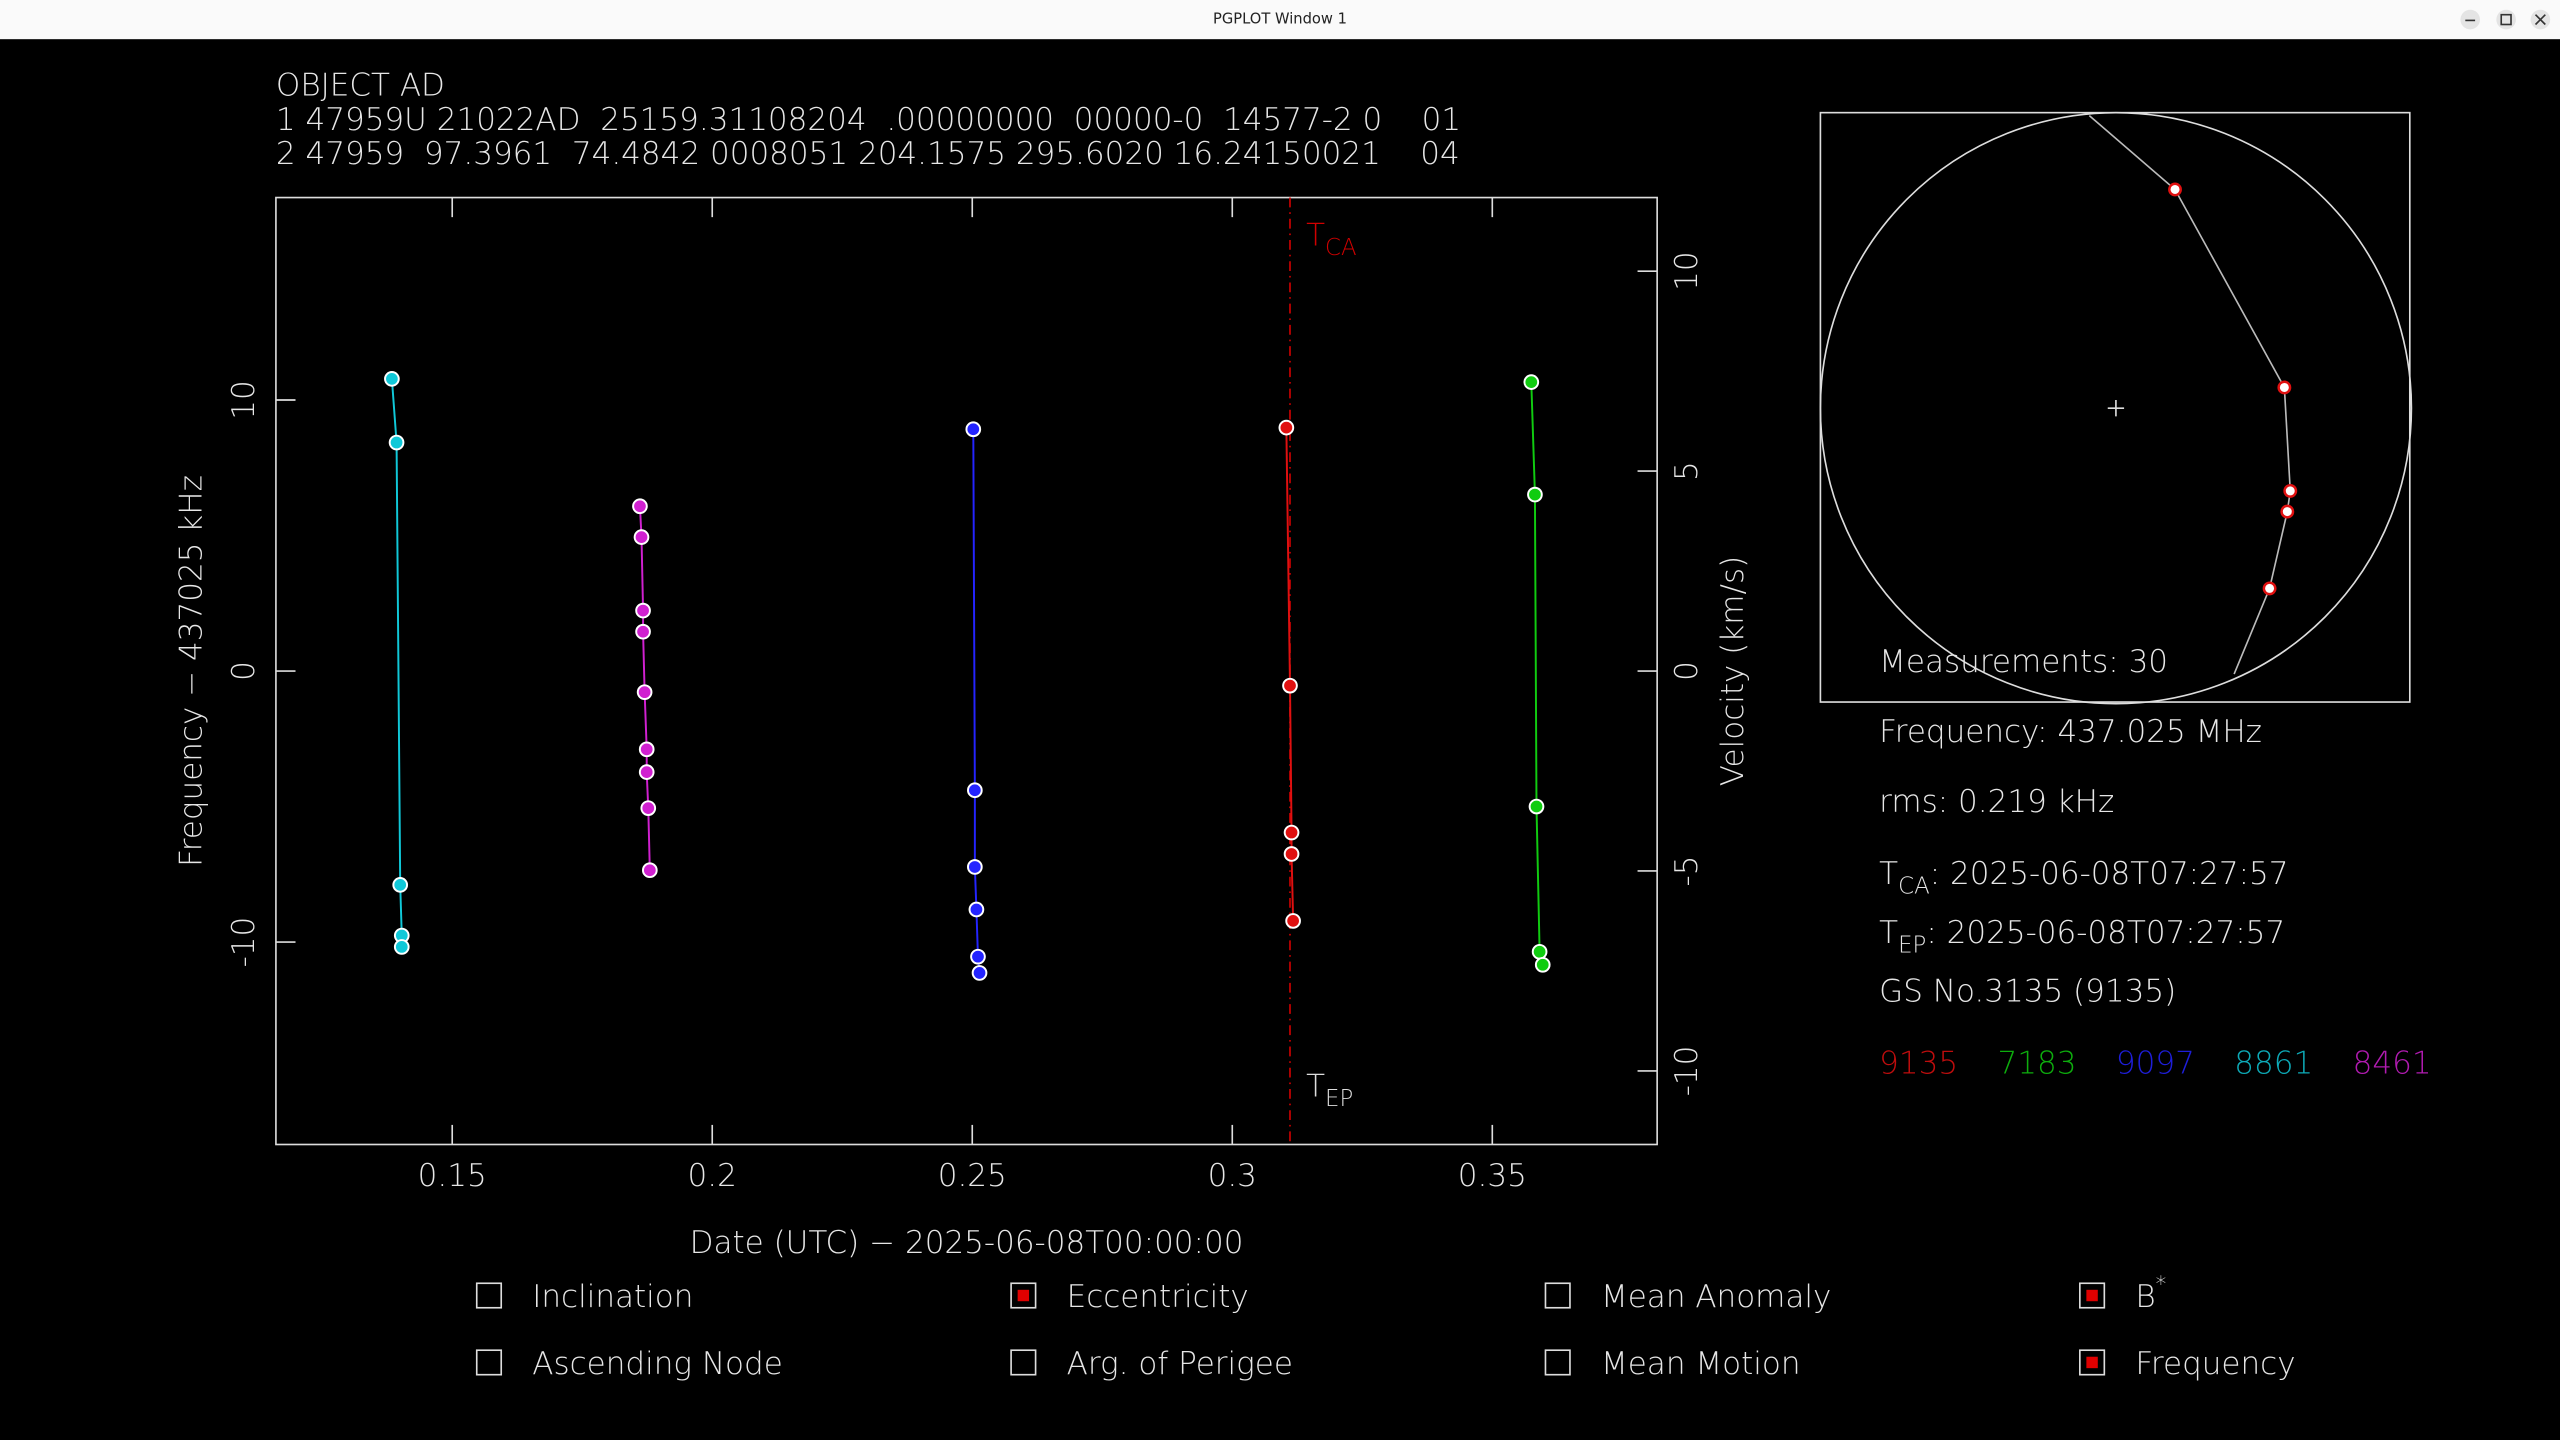 The image size is (2560, 1440). I want to click on maximize-icon, so click(2506, 19).